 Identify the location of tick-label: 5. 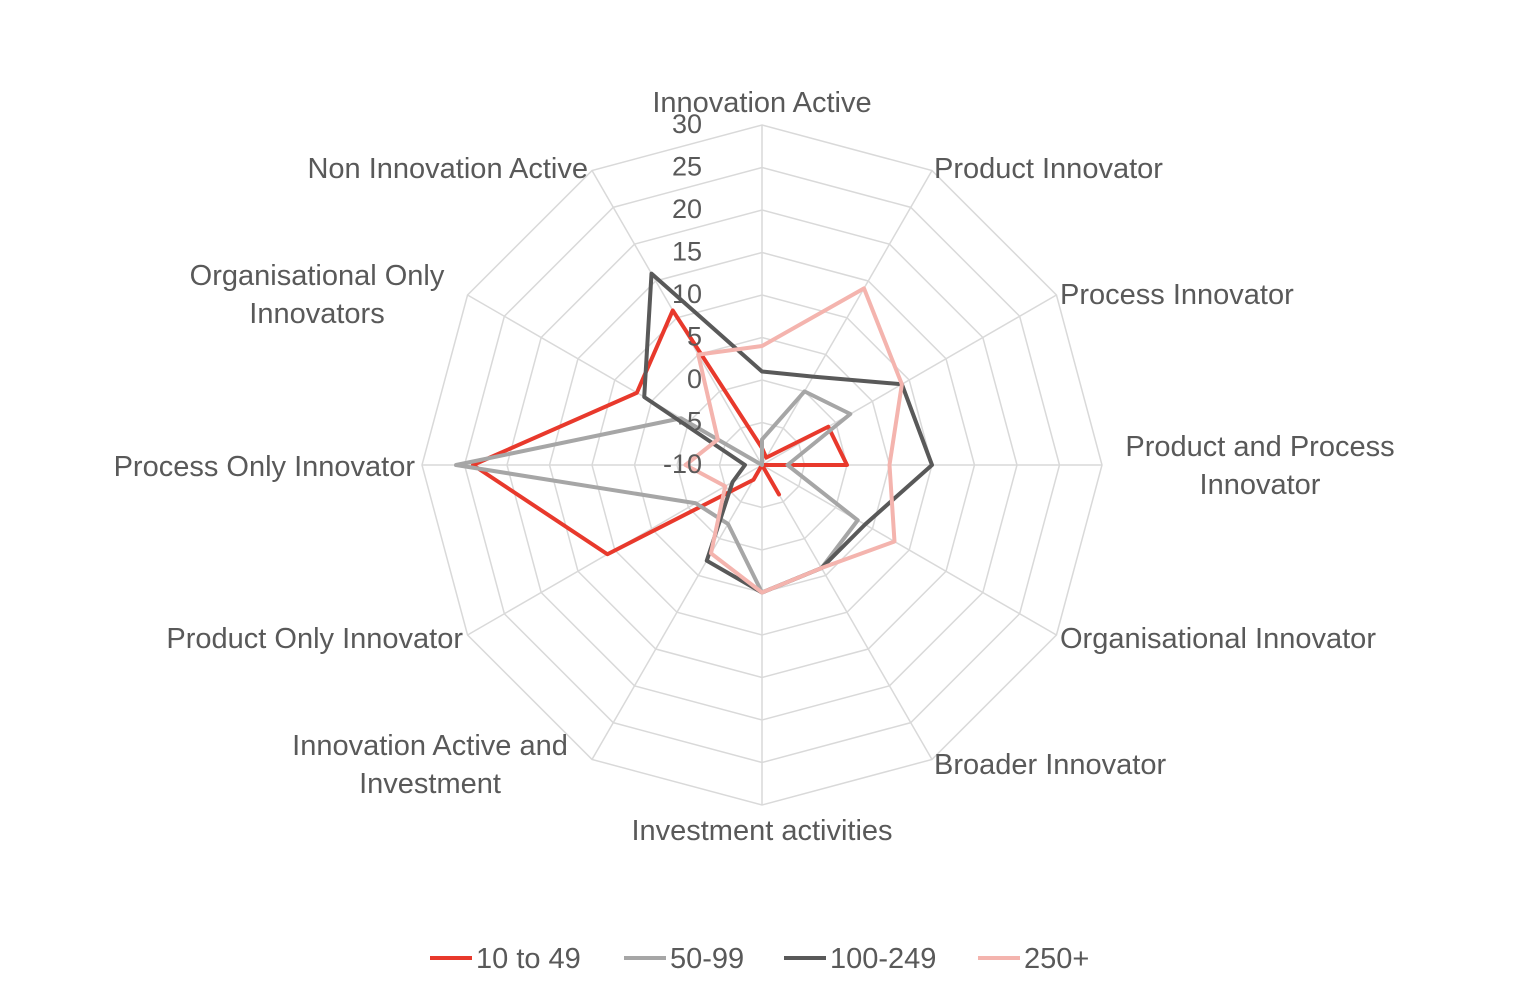
(694, 337).